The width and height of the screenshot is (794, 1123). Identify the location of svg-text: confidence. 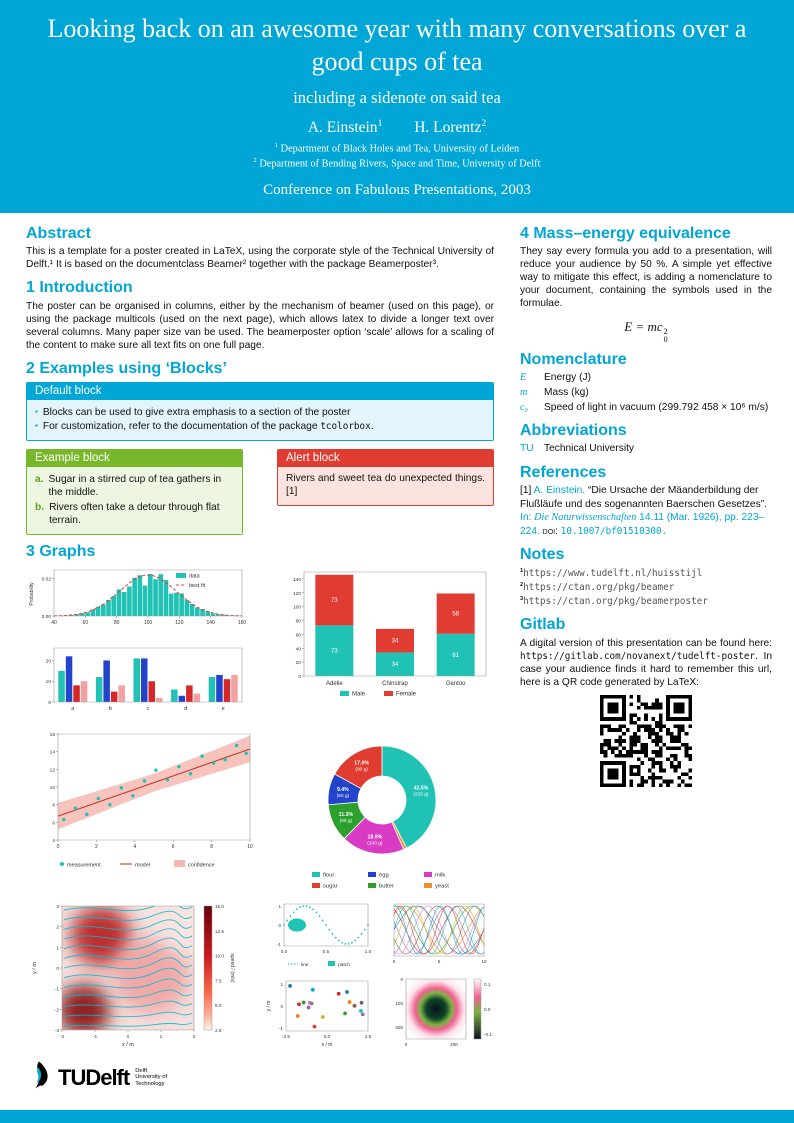
(201, 865).